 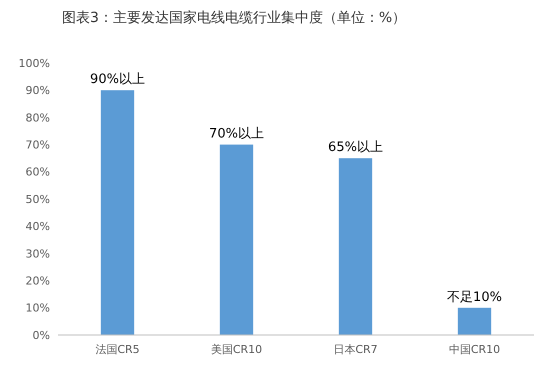 I want to click on y-tick-label: 10%, so click(x=38, y=308).